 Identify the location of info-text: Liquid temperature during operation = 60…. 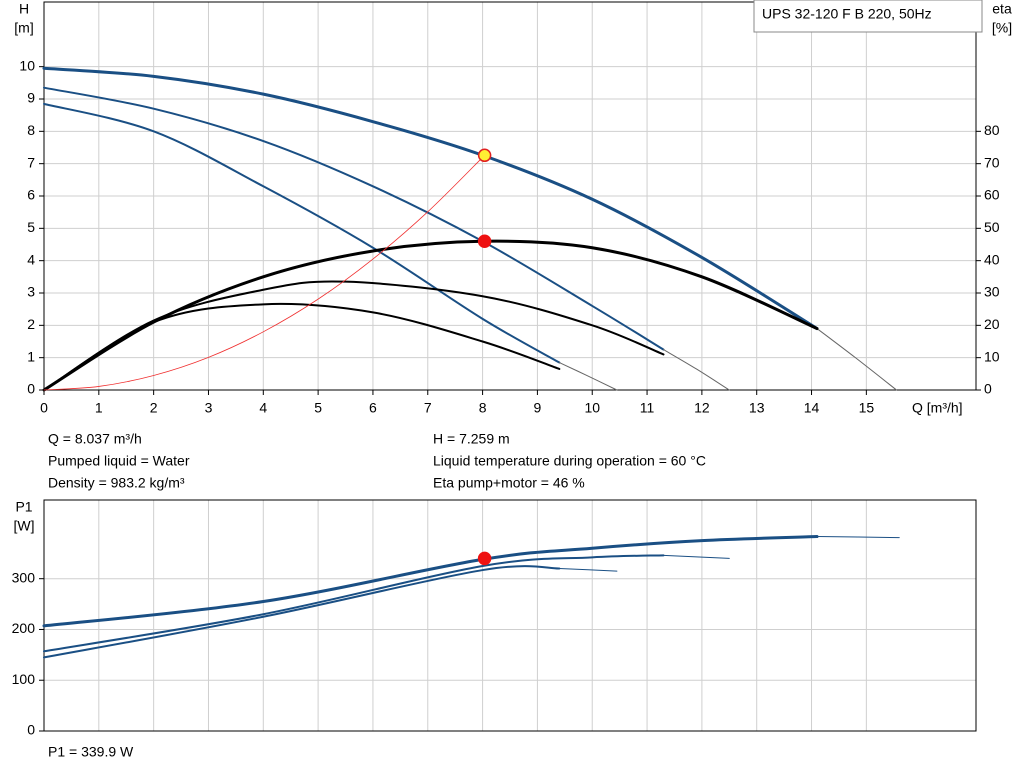
(569, 461).